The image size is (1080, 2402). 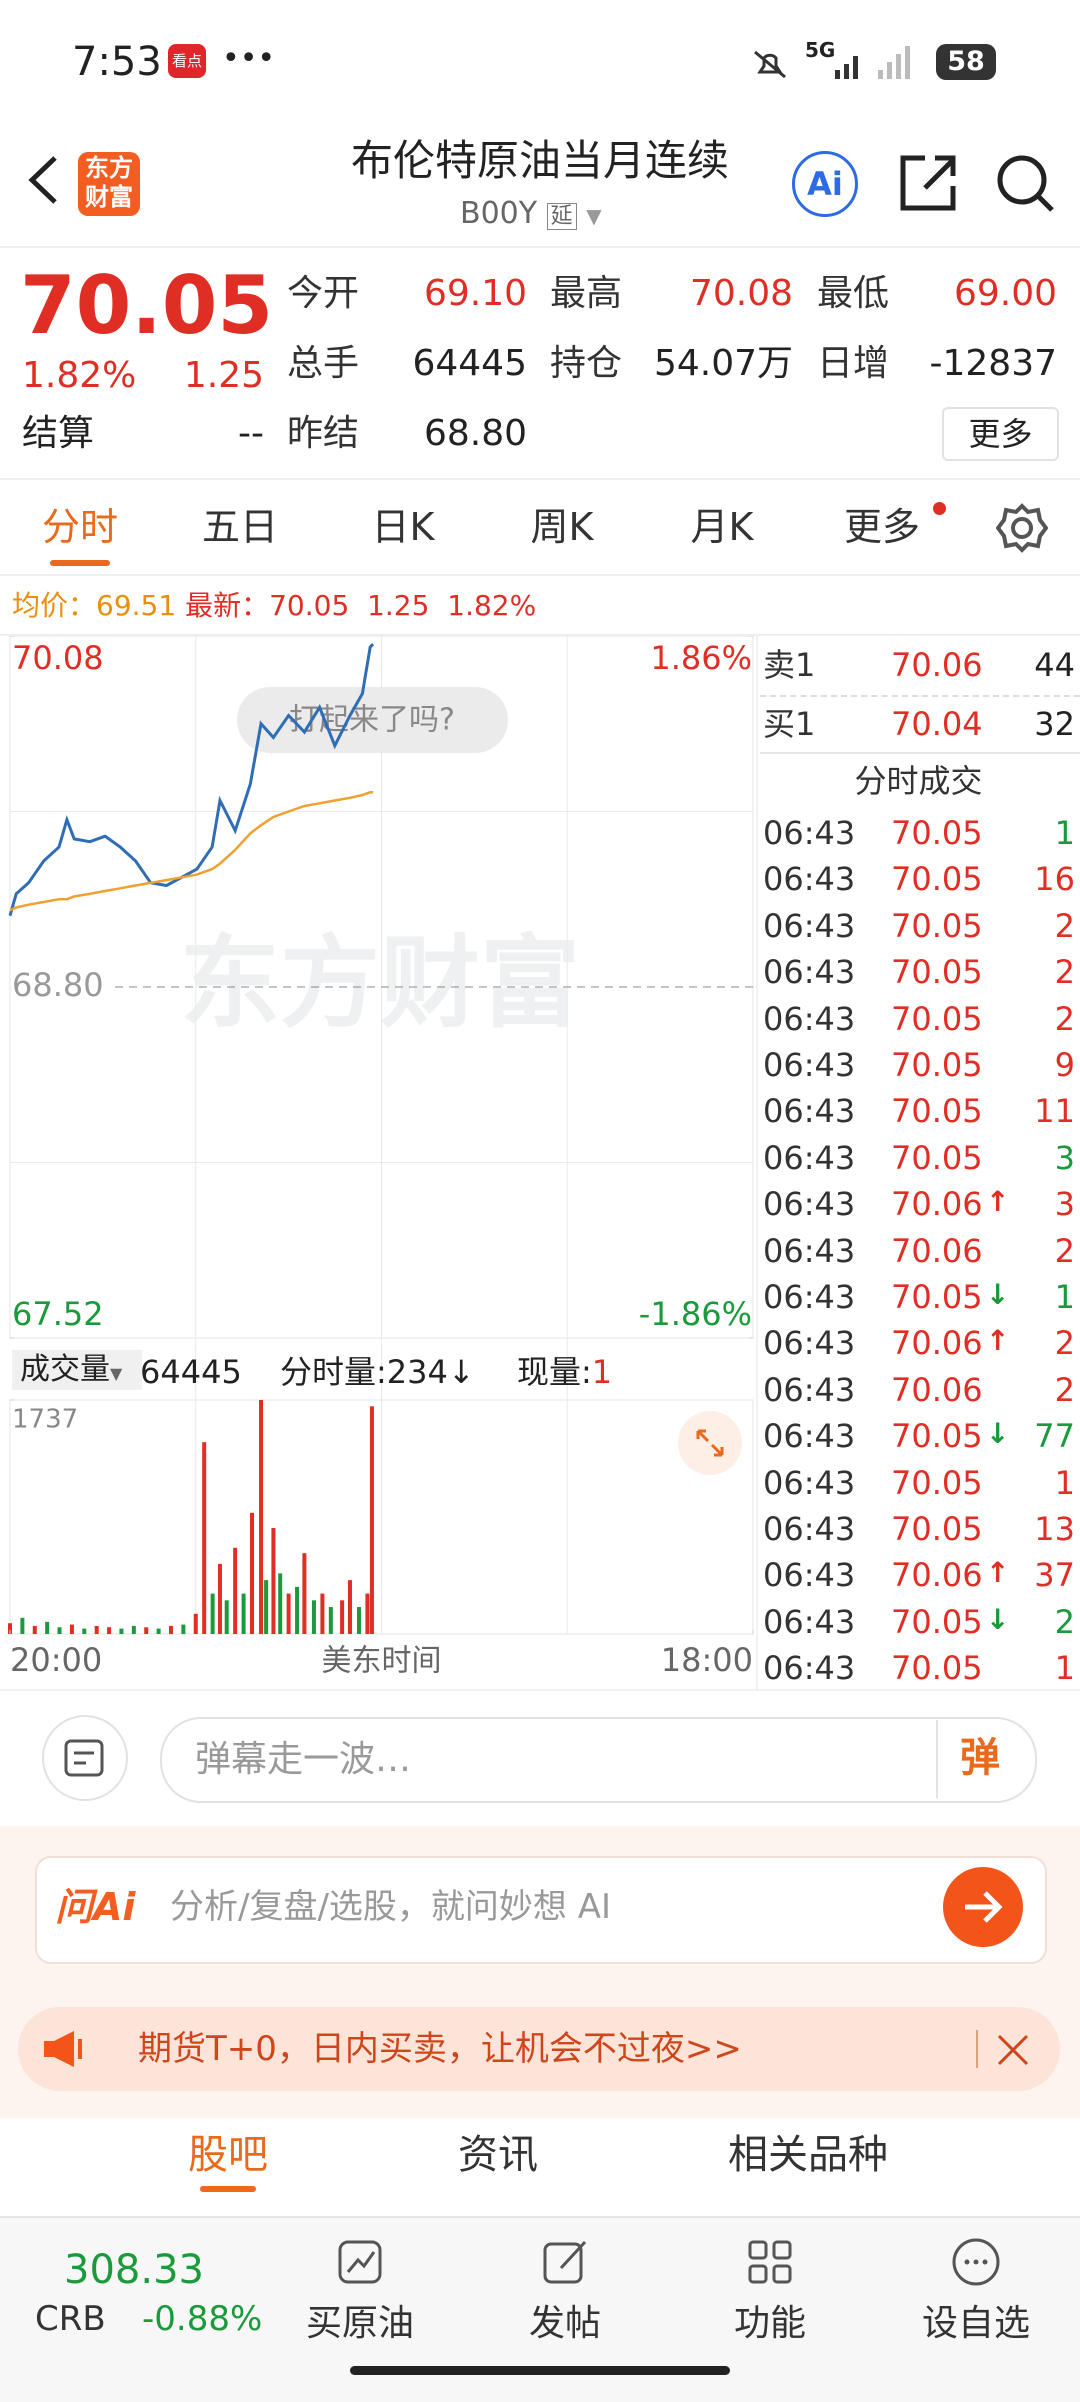 I want to click on nav-label: 买原油, so click(x=359, y=2323).